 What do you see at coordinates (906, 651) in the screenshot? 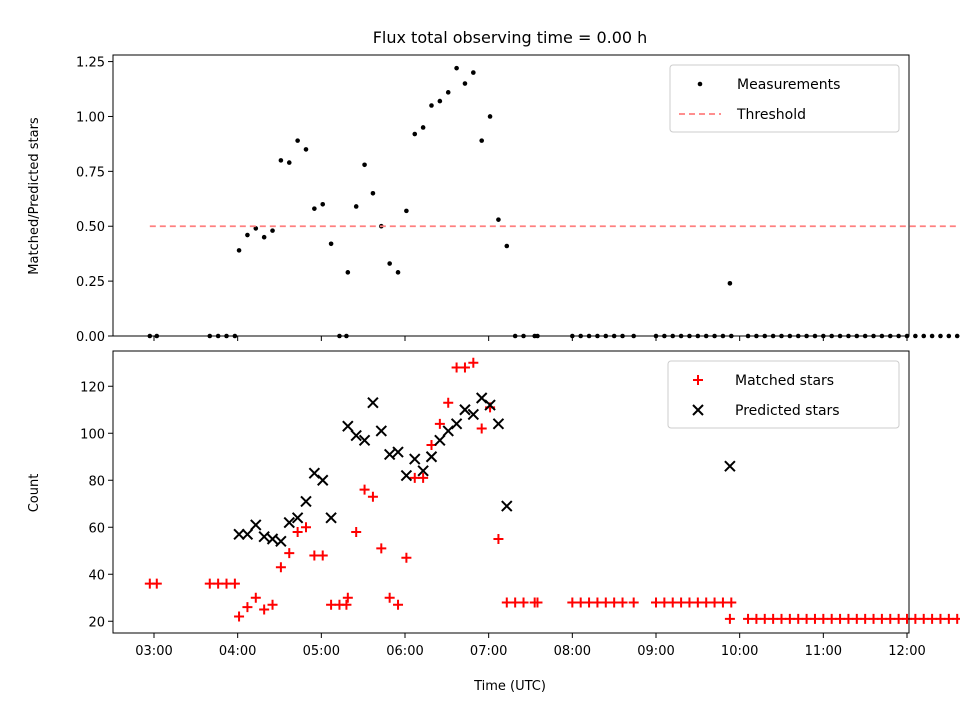
I see `x-tick-label: 12:00` at bounding box center [906, 651].